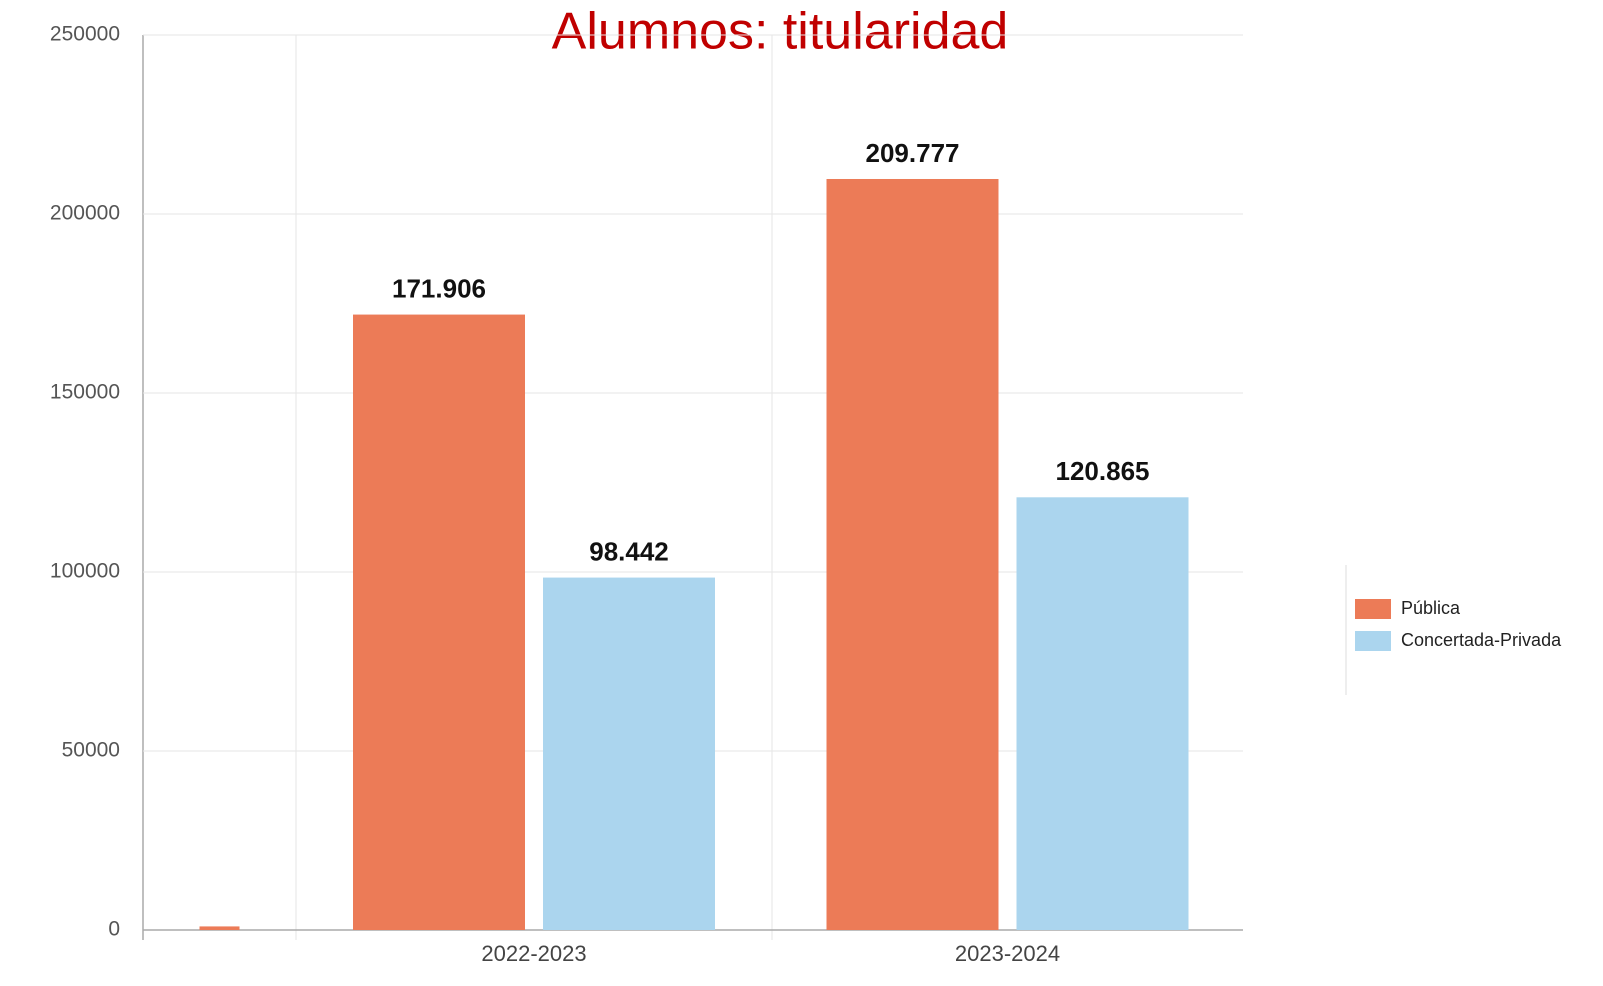  I want to click on x-tick-label: 2022-2023, so click(533, 953).